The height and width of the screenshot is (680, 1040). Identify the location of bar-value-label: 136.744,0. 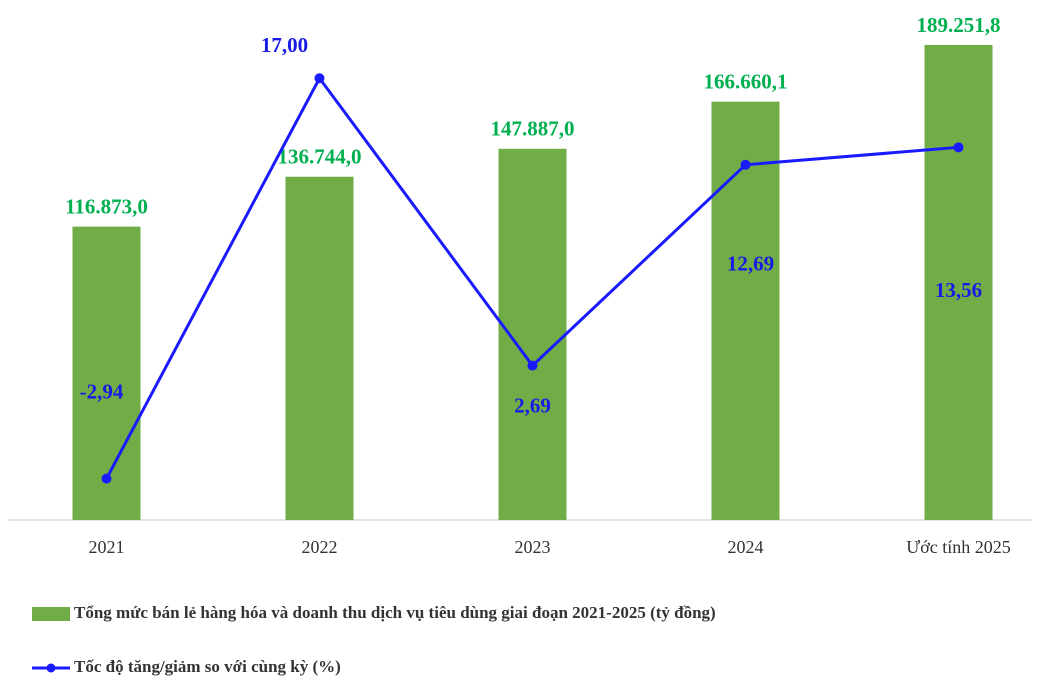
(320, 157).